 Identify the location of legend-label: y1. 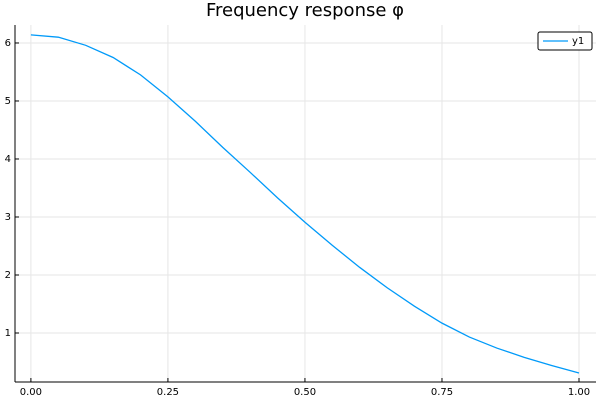
(578, 41).